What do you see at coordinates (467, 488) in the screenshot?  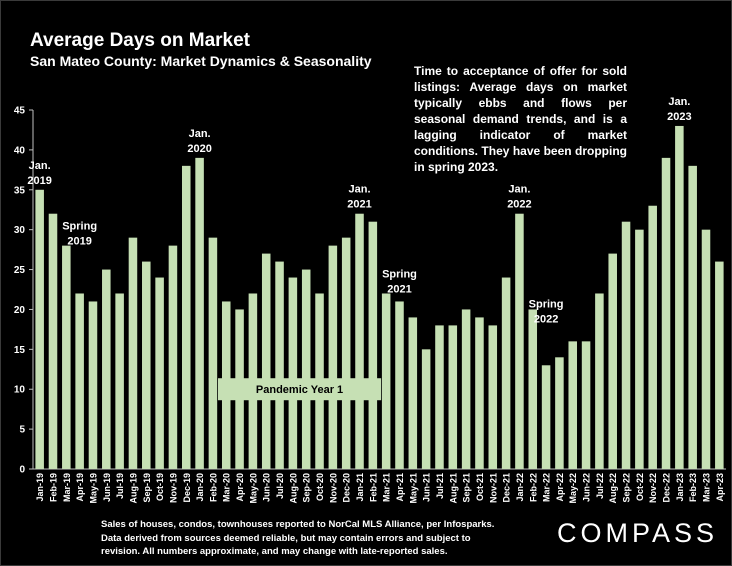 I see `x-tick-label: Sep-21` at bounding box center [467, 488].